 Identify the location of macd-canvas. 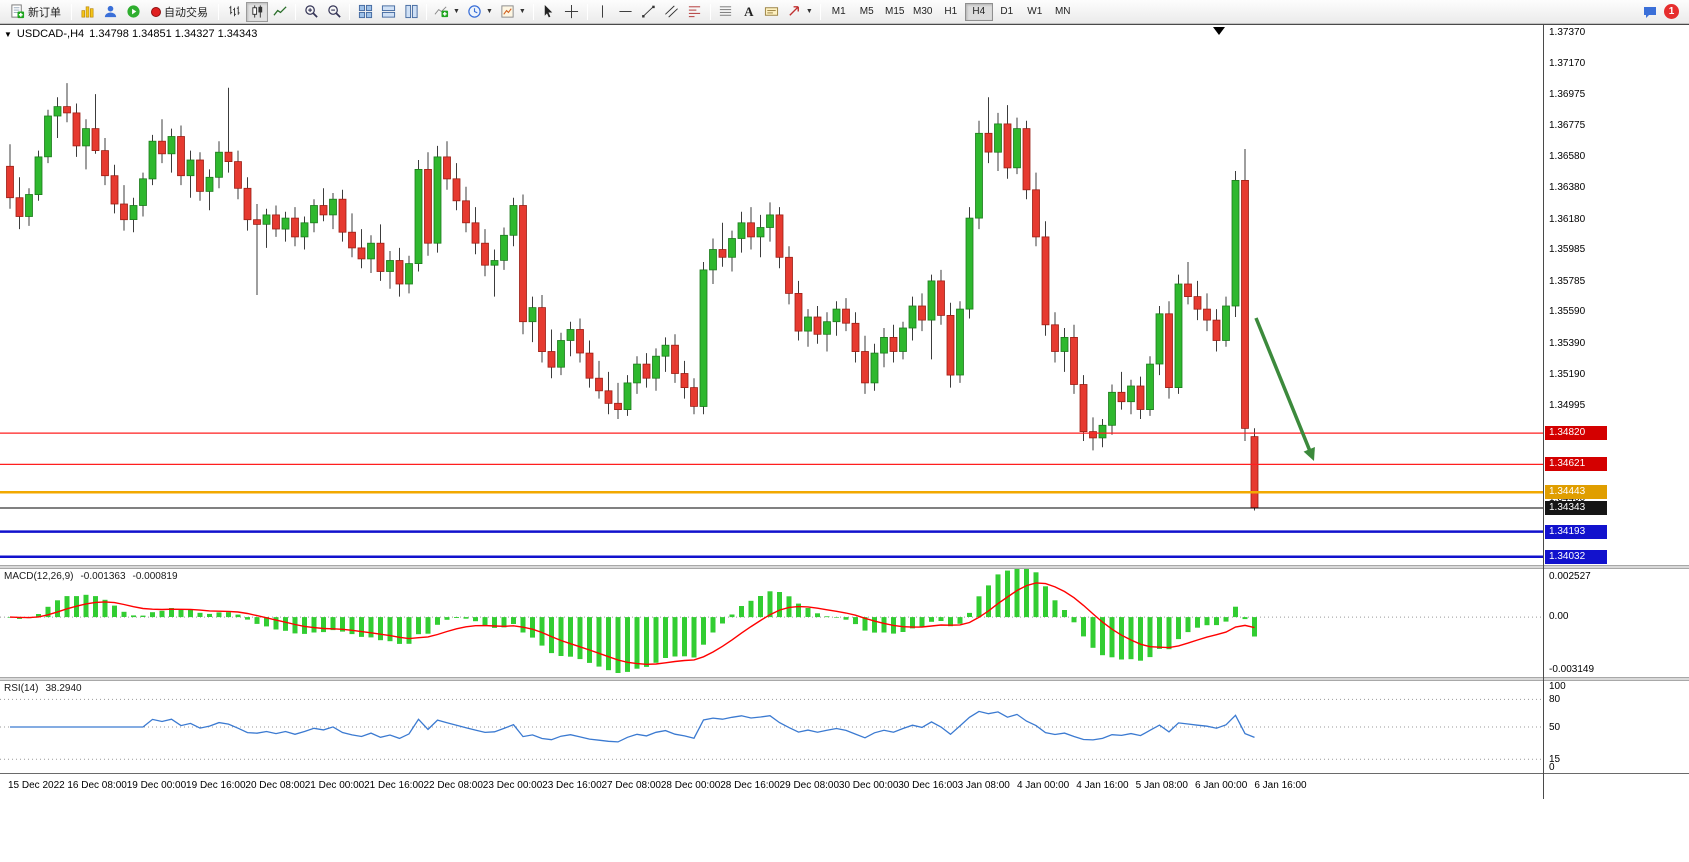
(771, 623).